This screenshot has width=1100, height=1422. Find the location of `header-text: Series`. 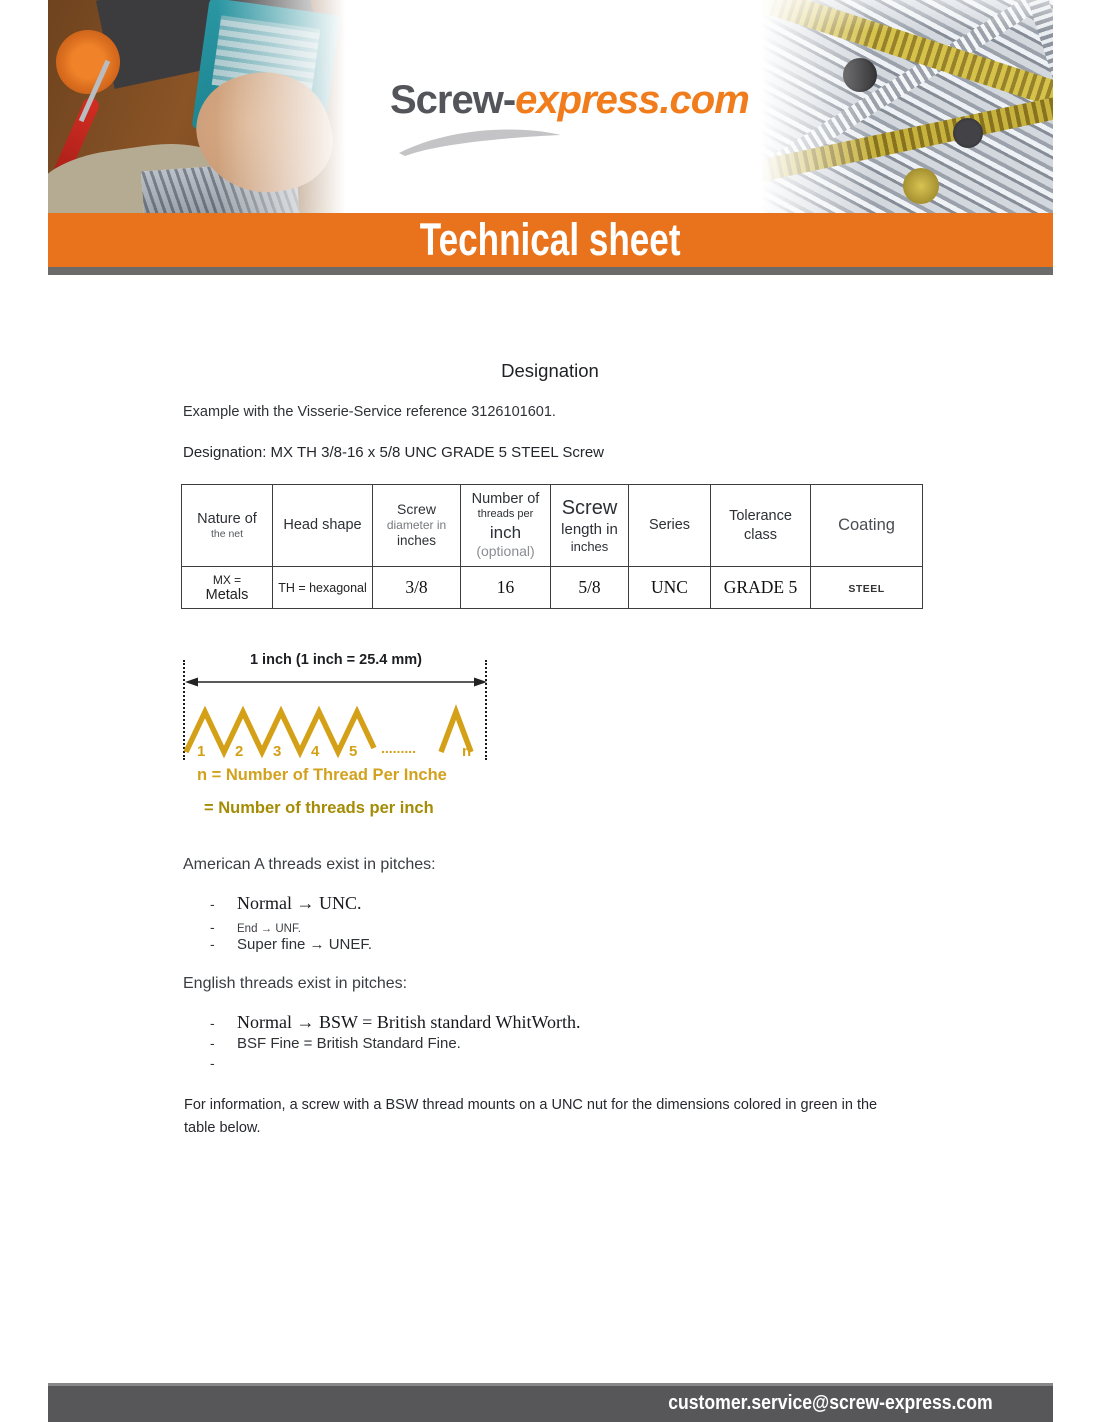

header-text: Series is located at coordinates (669, 525).